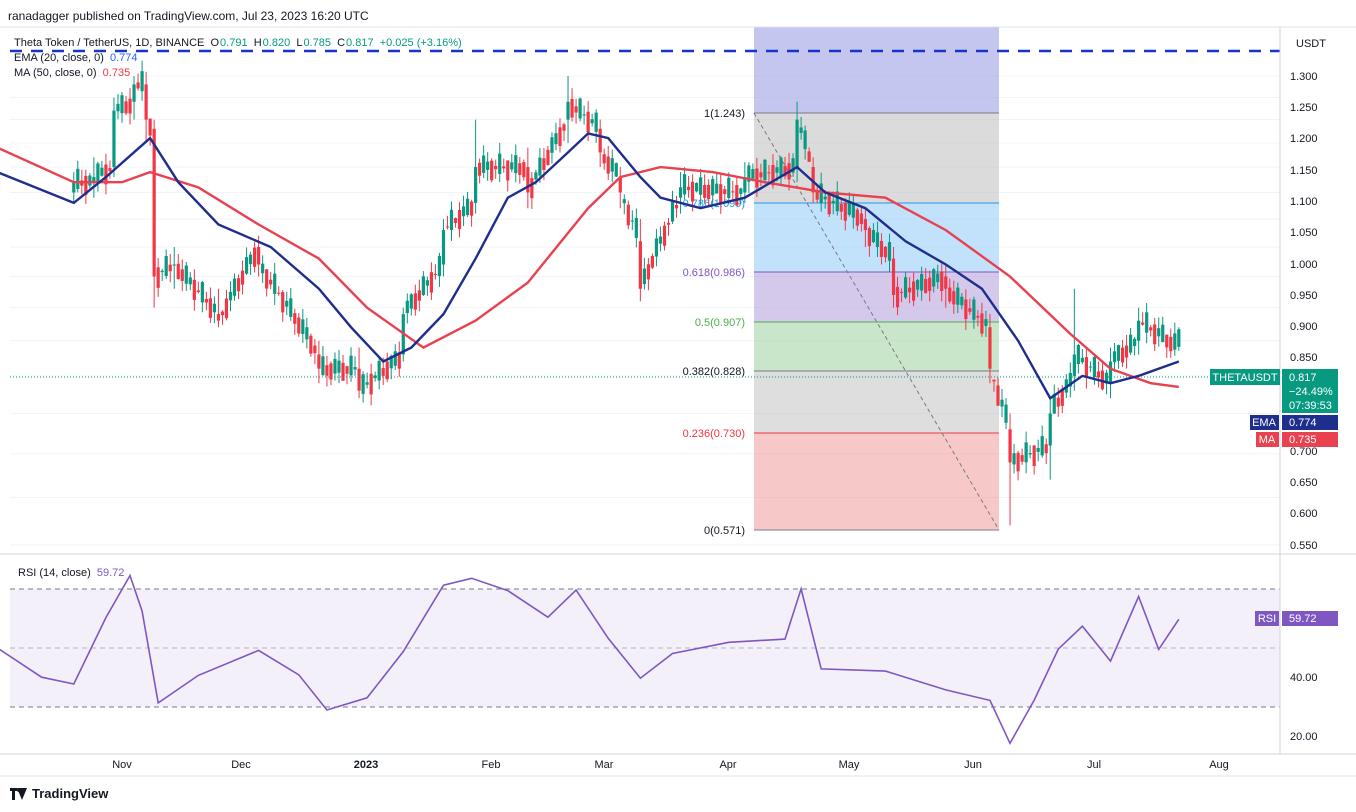 The width and height of the screenshot is (1356, 812). Describe the element at coordinates (71, 573) in the screenshot. I see `rsi-legend: RSI (14, close) 59.72` at that location.